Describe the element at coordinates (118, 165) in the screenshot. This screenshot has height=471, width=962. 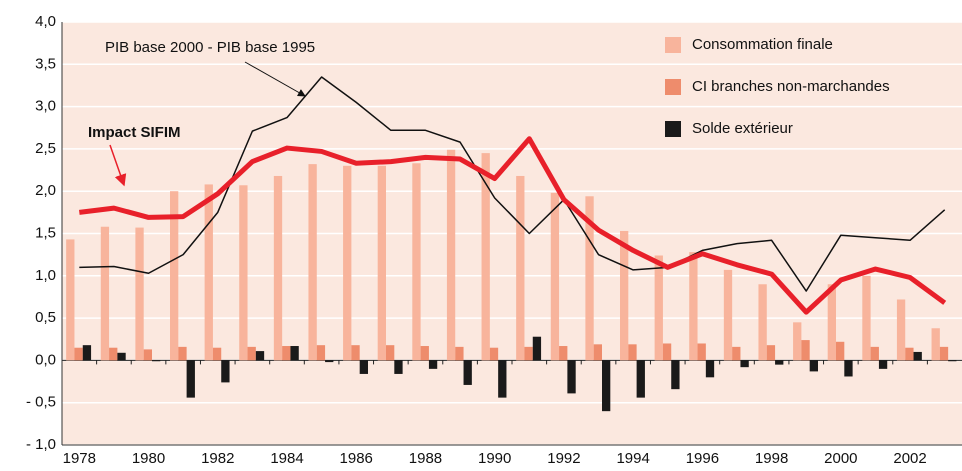
I see `annotation-arrow` at that location.